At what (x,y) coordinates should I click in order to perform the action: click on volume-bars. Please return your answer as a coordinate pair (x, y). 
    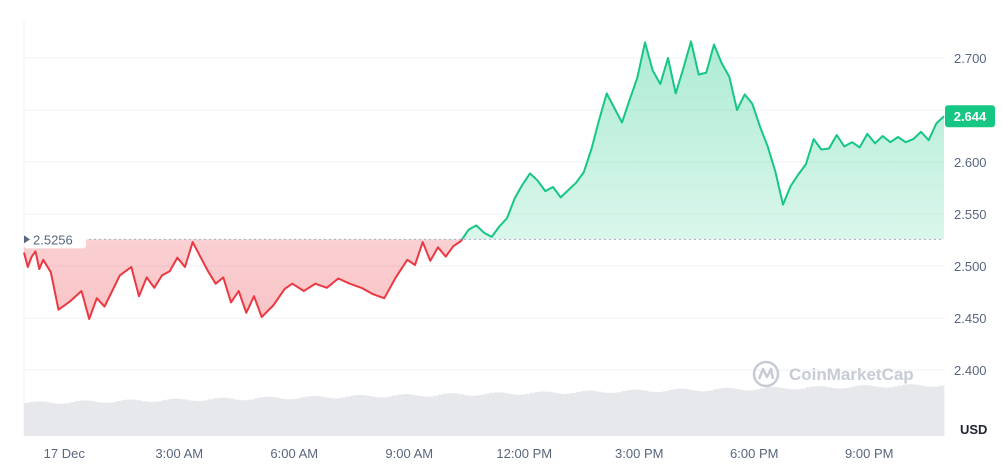
    Looking at the image, I should click on (484, 410).